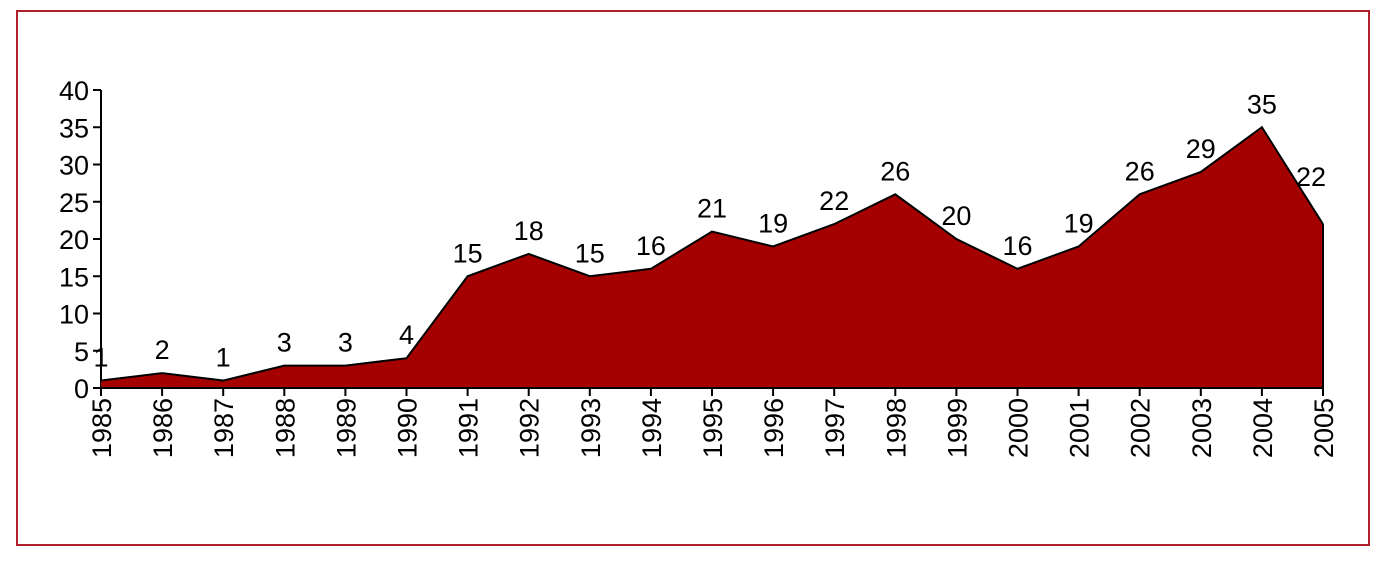 The image size is (1392, 564). I want to click on y-tick-label: 30, so click(74, 166).